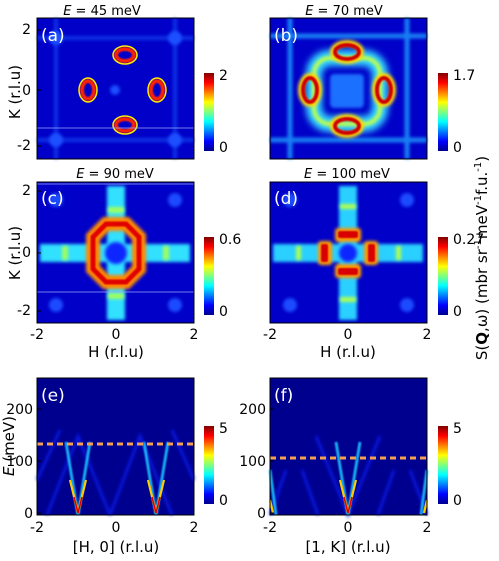  I want to click on panel-d-label: (d), so click(286, 199).